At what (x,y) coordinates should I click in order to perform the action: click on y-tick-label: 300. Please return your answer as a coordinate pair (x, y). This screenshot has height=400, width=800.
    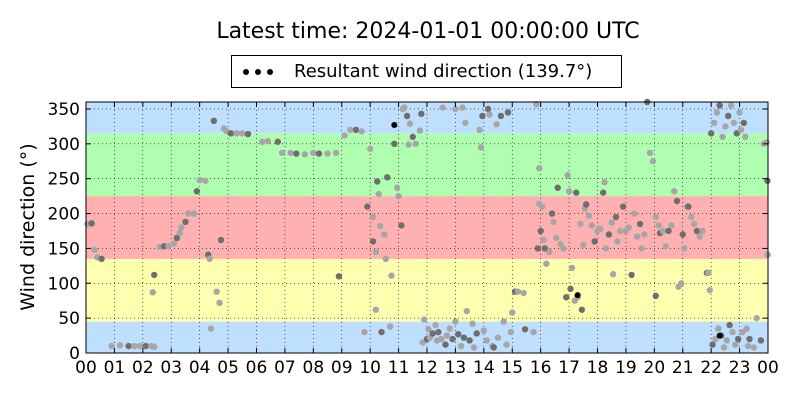
    Looking at the image, I should click on (64, 145).